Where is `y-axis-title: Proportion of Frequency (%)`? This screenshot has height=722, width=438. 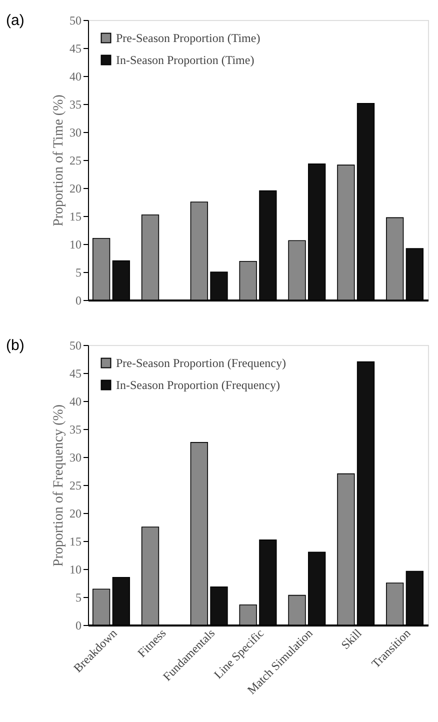
y-axis-title: Proportion of Frequency (%) is located at coordinates (59, 485).